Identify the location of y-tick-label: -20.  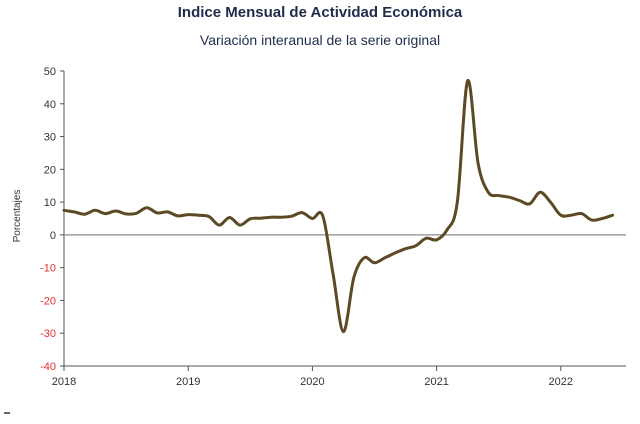
(48, 301).